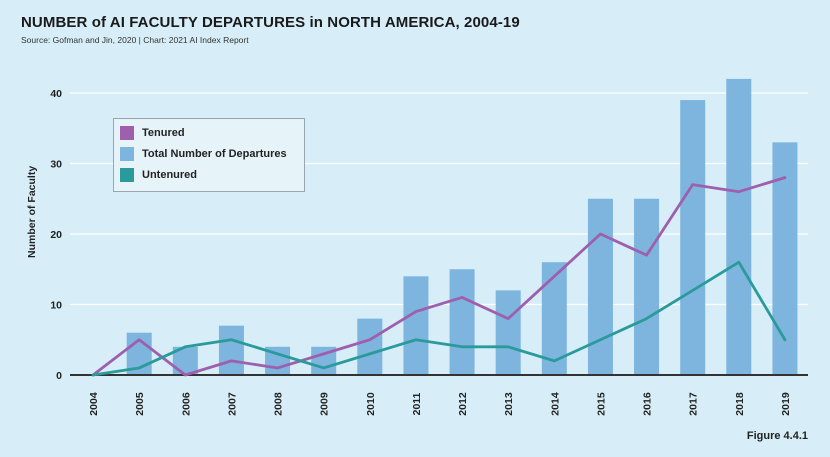 This screenshot has width=830, height=457. I want to click on x-tick-label: 2014, so click(555, 404).